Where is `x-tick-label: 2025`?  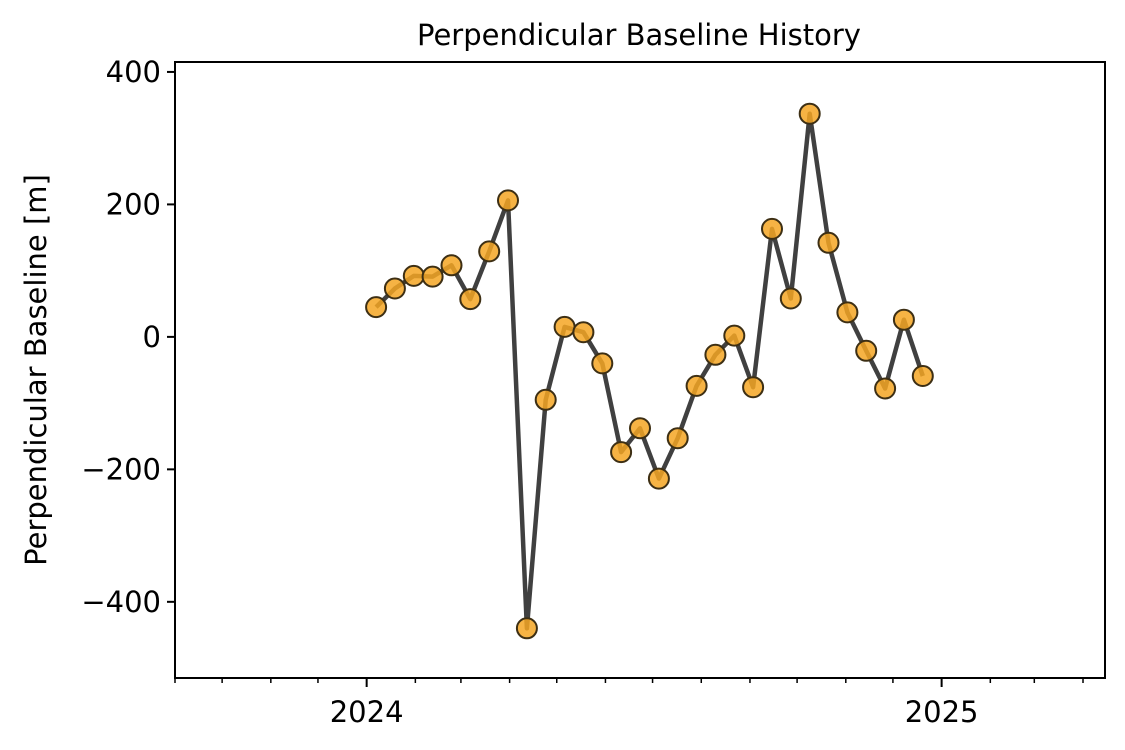 x-tick-label: 2025 is located at coordinates (942, 712).